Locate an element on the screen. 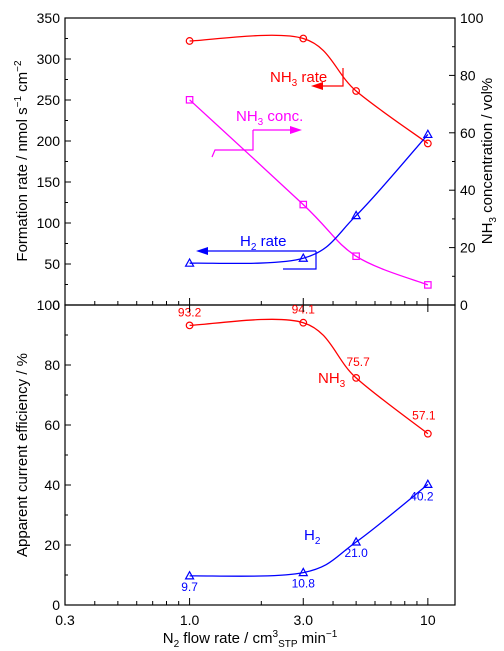 Image resolution: width=504 pixels, height=651 pixels. annotation-nh3-conc: NH3 conc. is located at coordinates (269, 118).